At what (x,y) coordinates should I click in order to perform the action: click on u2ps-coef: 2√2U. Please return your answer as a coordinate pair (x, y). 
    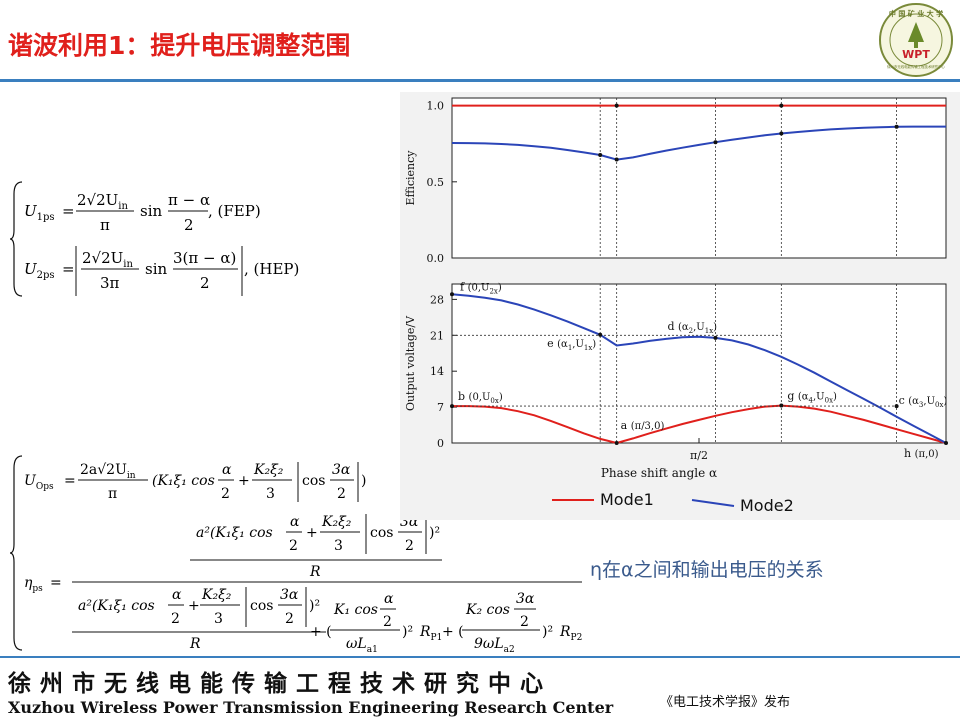
    Looking at the image, I should click on (102, 258).